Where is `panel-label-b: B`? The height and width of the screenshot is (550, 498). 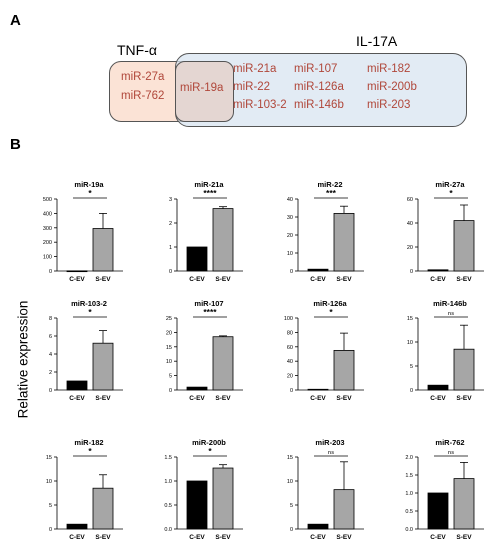 panel-label-b: B is located at coordinates (15, 144).